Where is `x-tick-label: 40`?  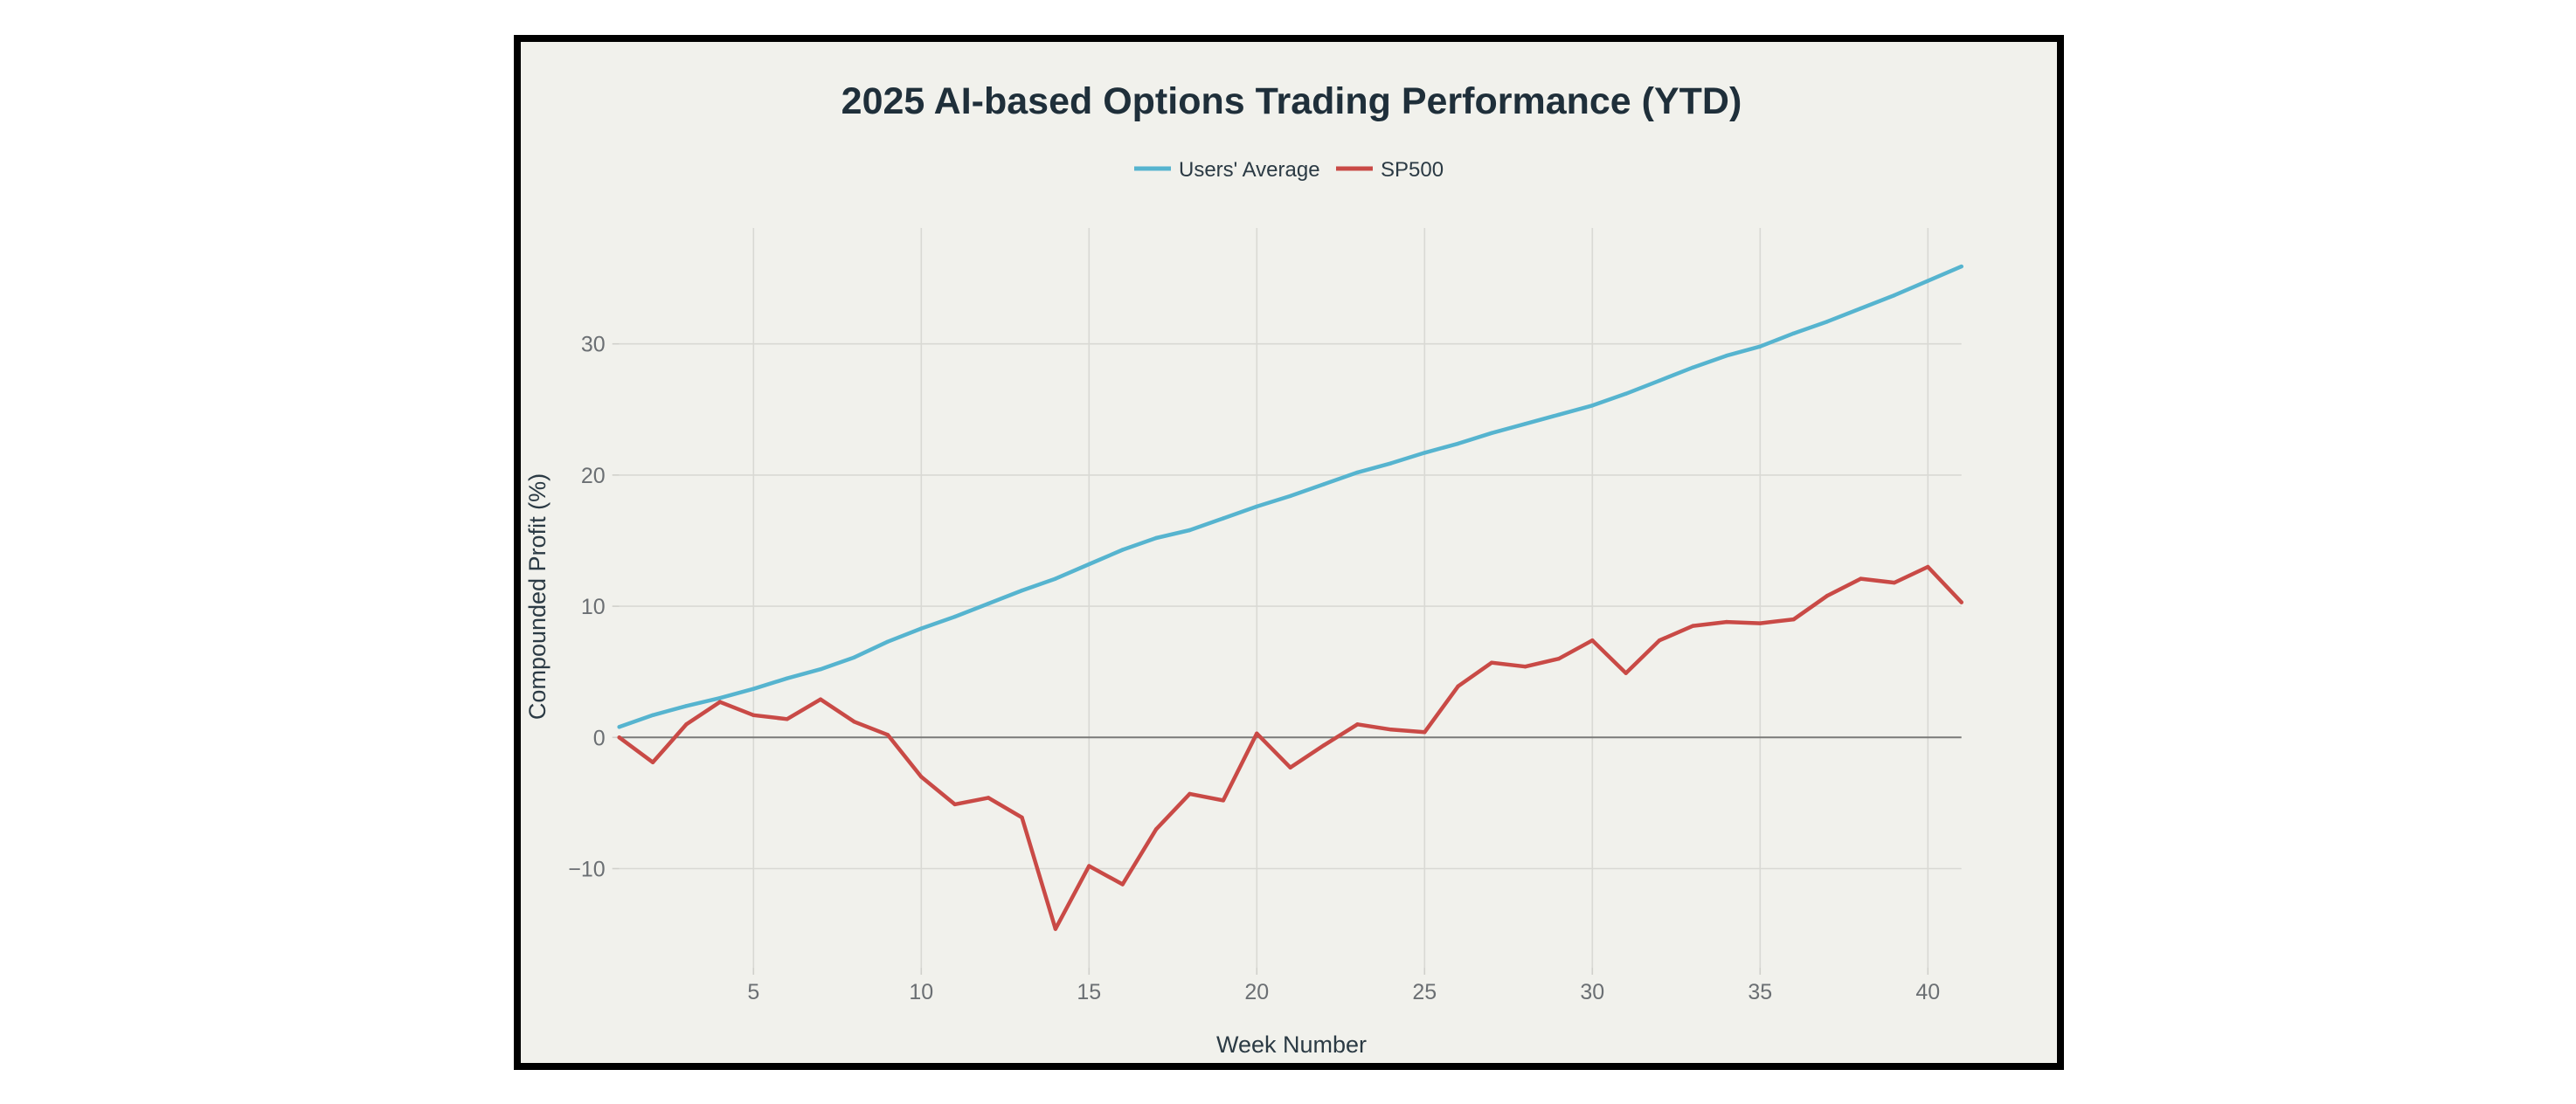
x-tick-label: 40 is located at coordinates (1927, 992).